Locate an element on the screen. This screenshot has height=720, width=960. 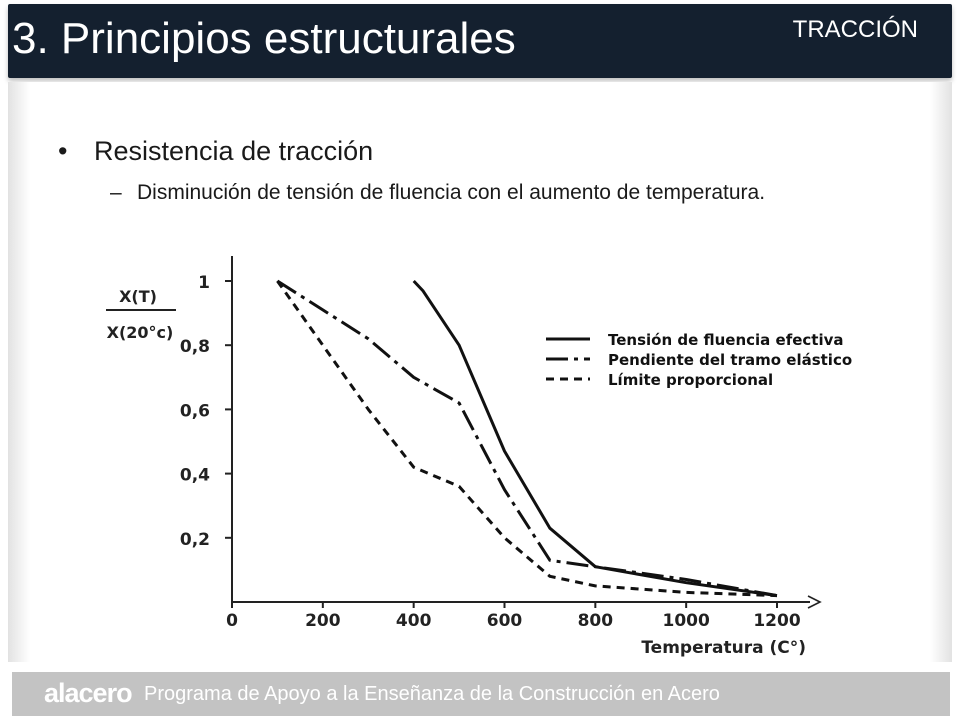
y-tick-label: 0,6 is located at coordinates (195, 411).